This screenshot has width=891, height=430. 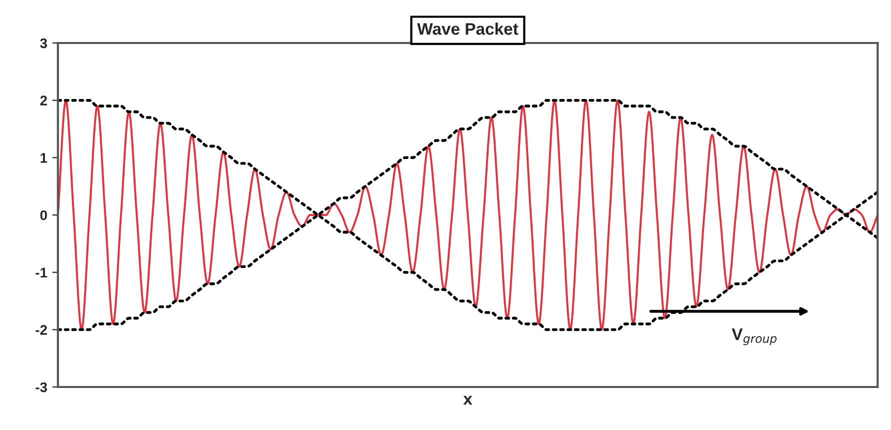 What do you see at coordinates (43, 101) in the screenshot?
I see `y-tick-label: 2` at bounding box center [43, 101].